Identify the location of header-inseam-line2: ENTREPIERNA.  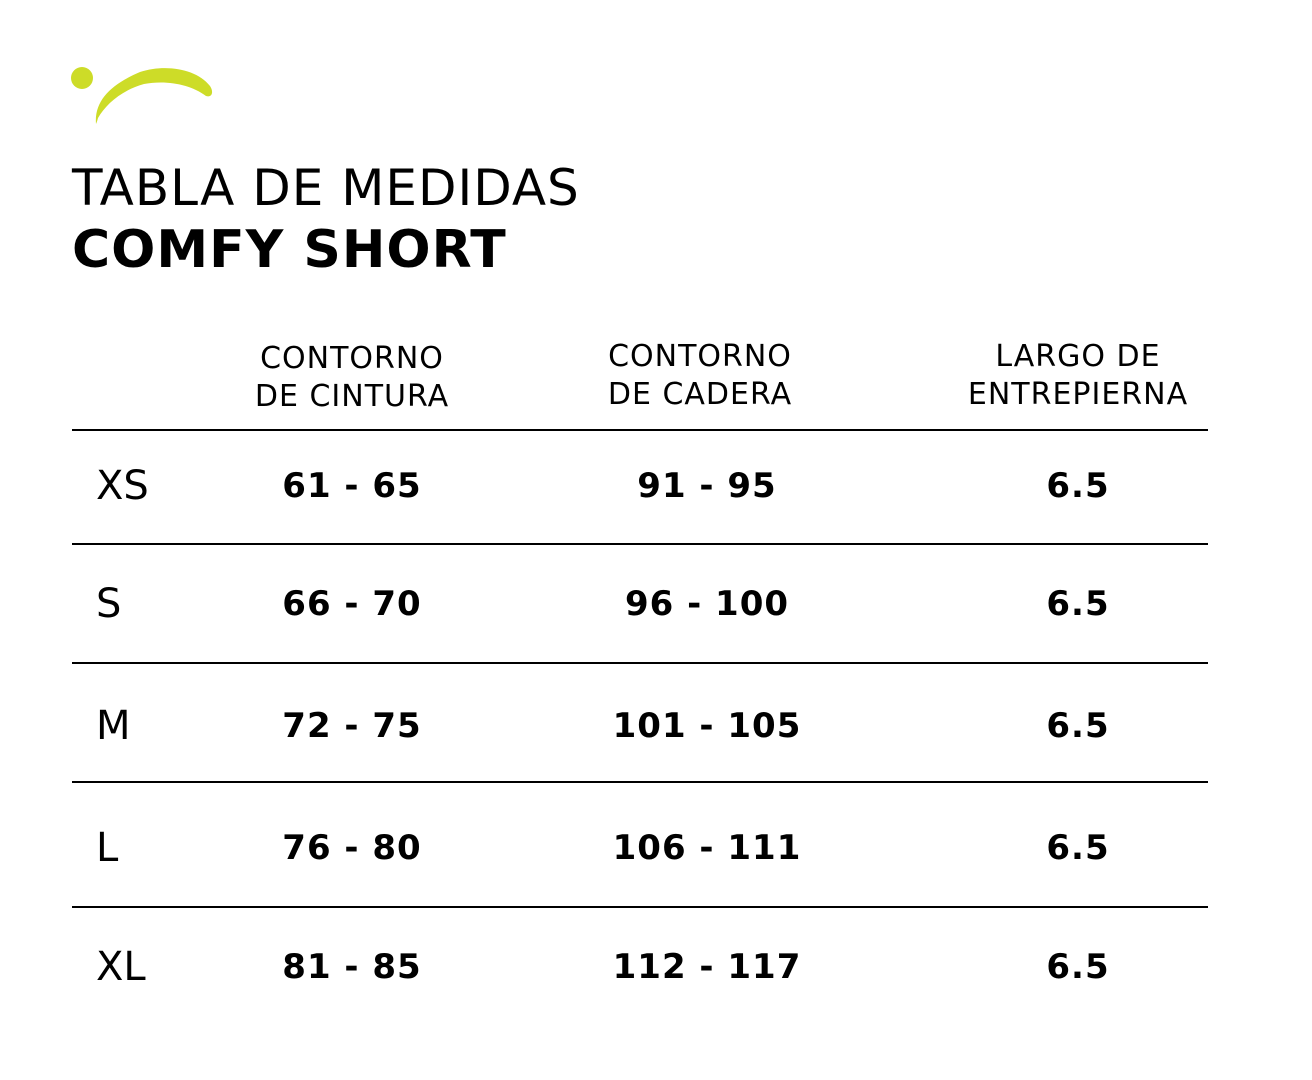
(1078, 394).